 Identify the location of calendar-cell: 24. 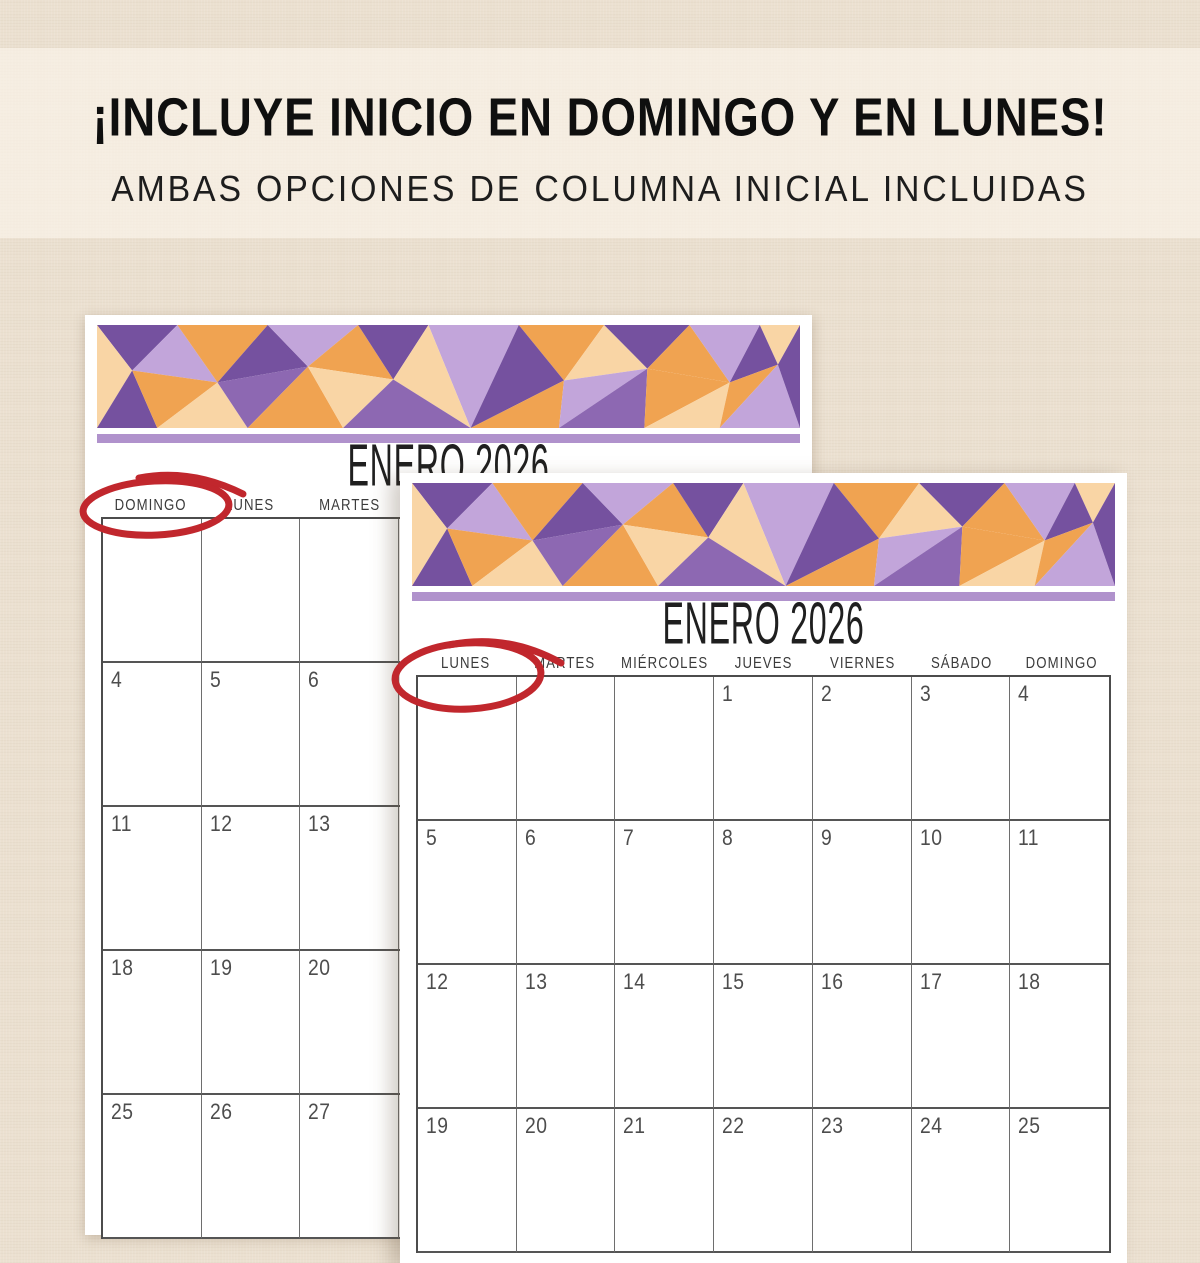
(961, 1181).